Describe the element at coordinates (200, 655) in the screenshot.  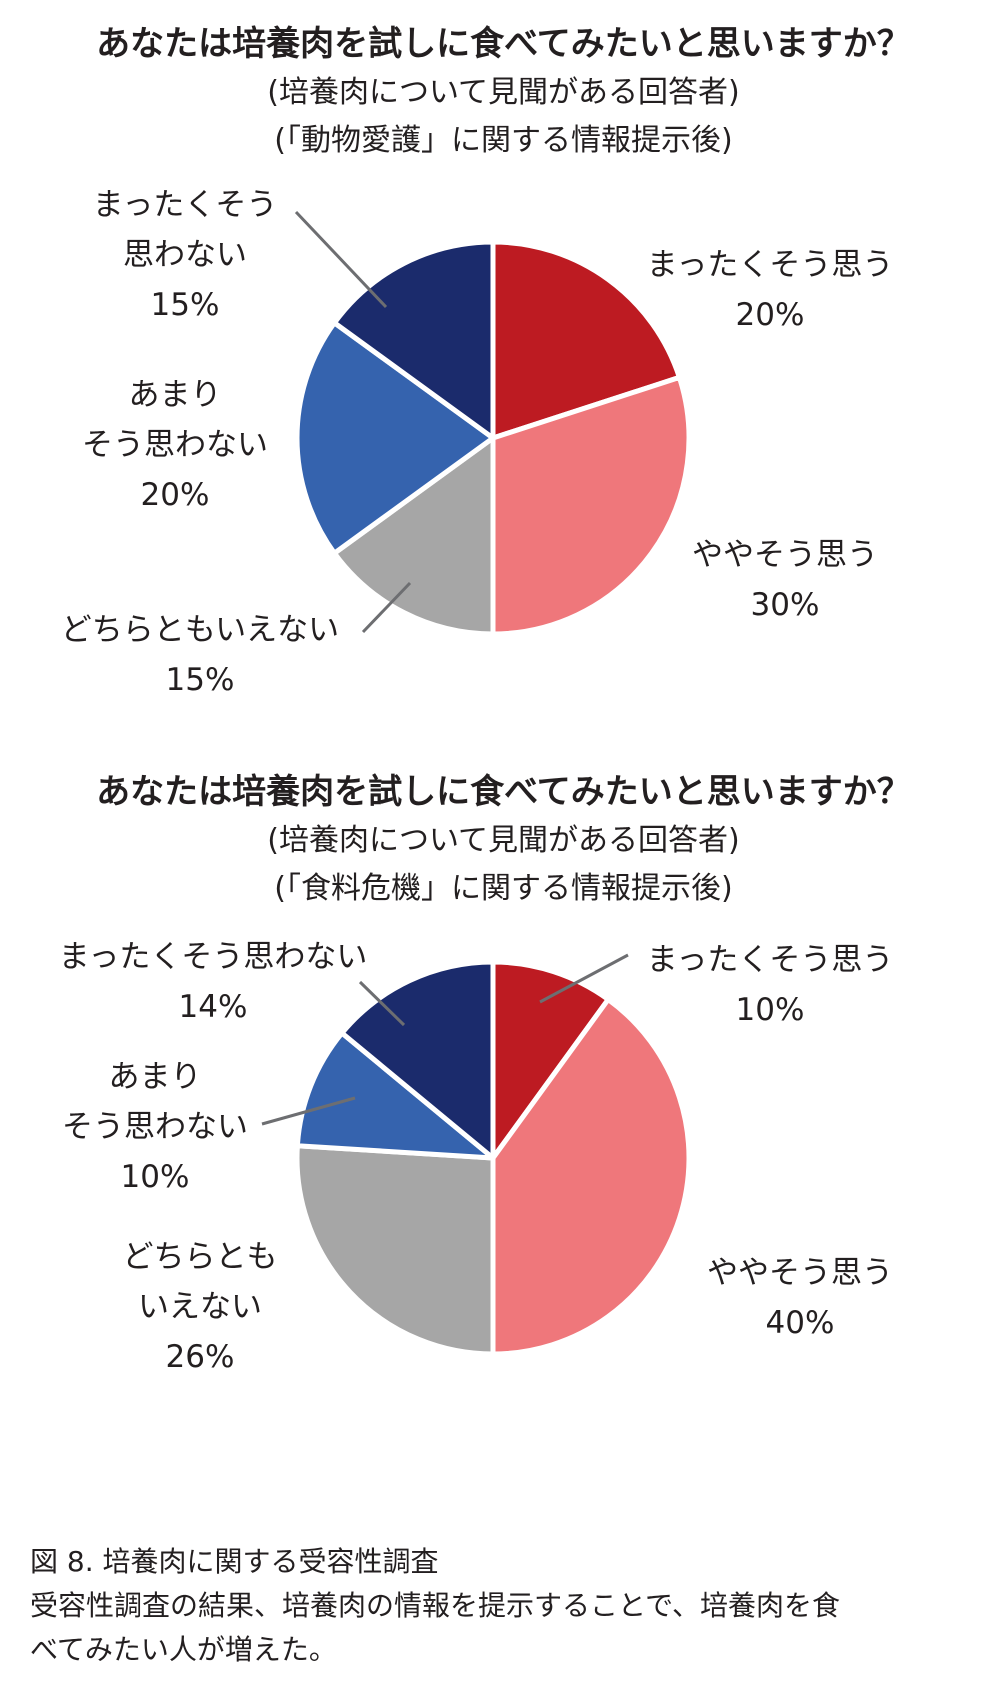
I see `chart-1-slice-label-3: どちらともいえない 15%` at that location.